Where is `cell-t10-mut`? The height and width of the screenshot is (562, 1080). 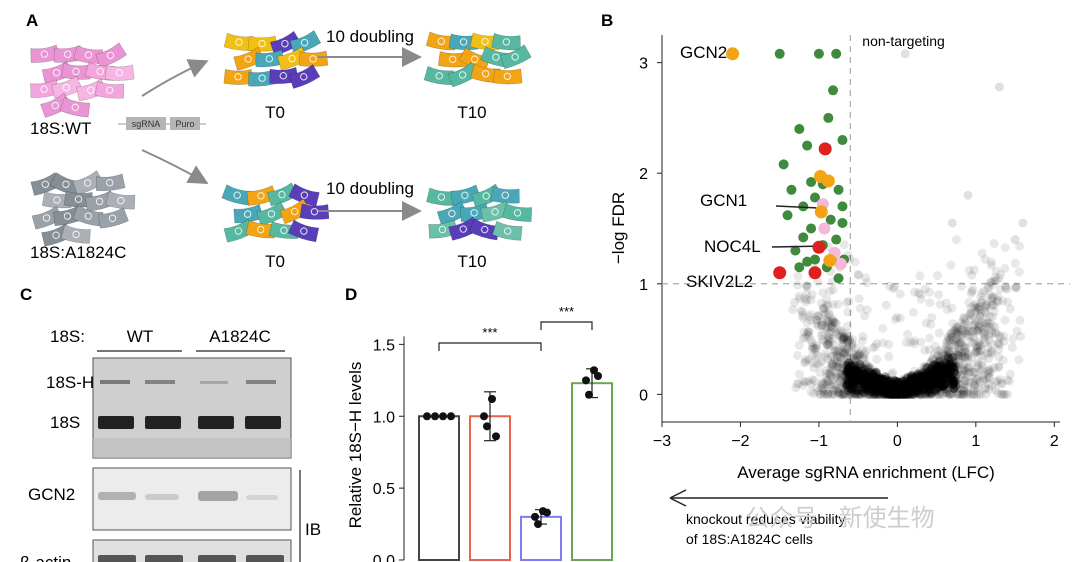 cell-t10-mut is located at coordinates (507, 230).